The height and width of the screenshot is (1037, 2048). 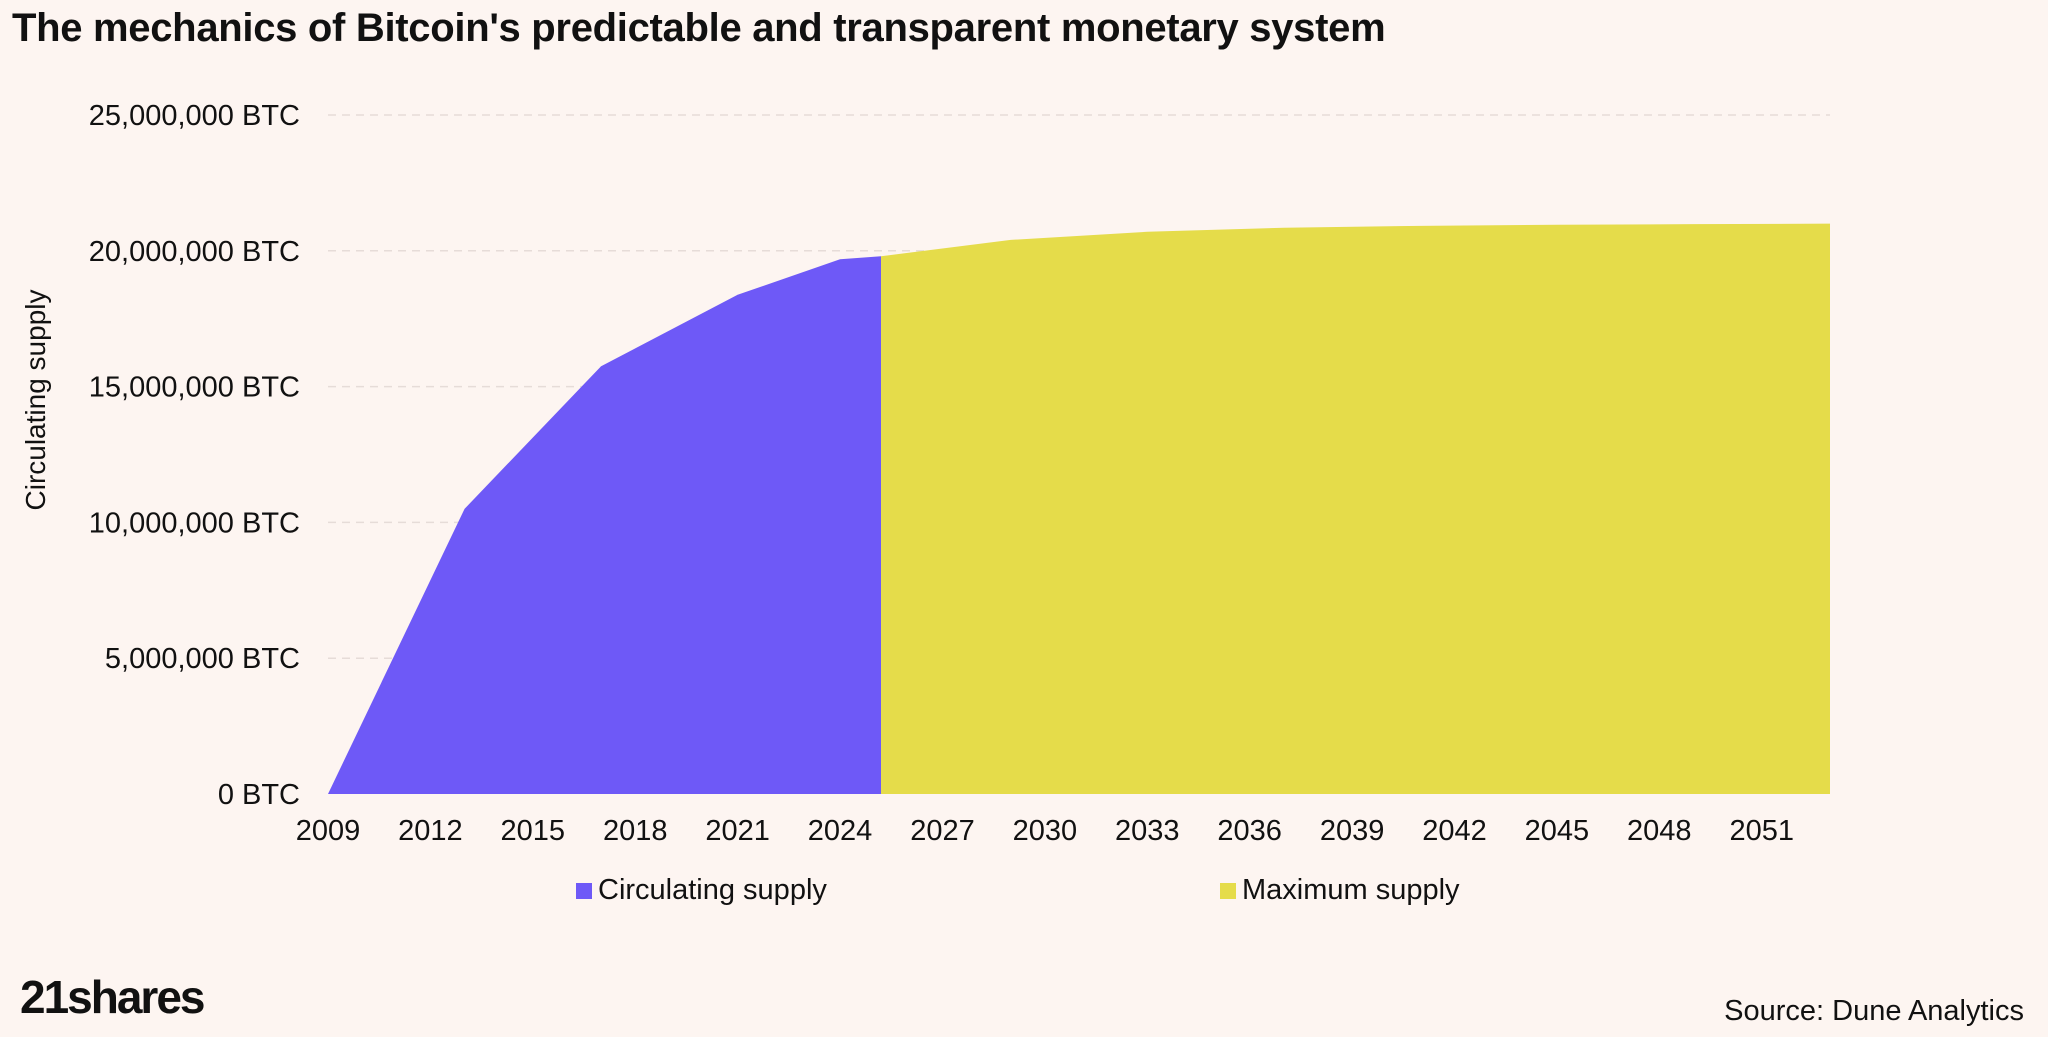 What do you see at coordinates (1249, 831) in the screenshot?
I see `x-tick-label: 2036` at bounding box center [1249, 831].